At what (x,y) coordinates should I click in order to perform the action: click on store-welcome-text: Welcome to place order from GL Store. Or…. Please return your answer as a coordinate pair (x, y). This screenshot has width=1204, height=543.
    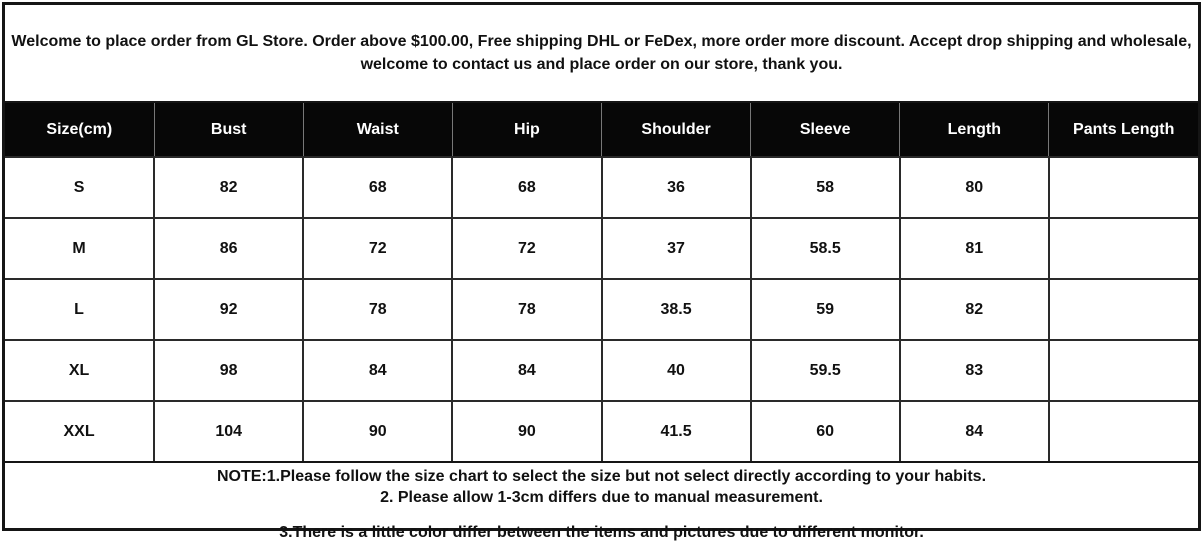
    Looking at the image, I should click on (601, 53).